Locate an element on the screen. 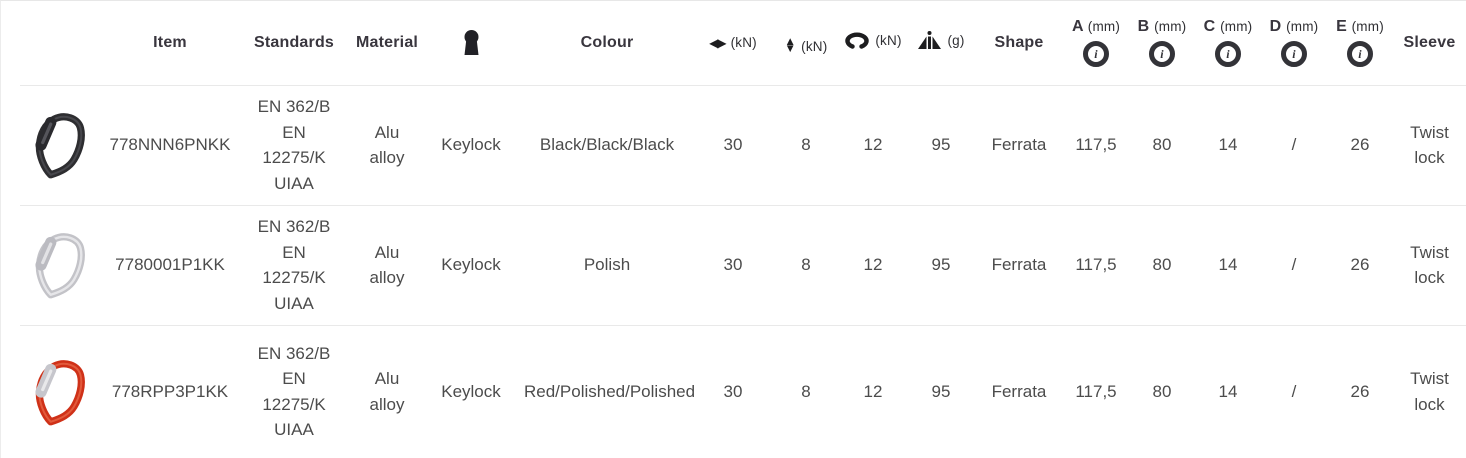 The height and width of the screenshot is (458, 1466). open-gate-loop-icon is located at coordinates (857, 40).